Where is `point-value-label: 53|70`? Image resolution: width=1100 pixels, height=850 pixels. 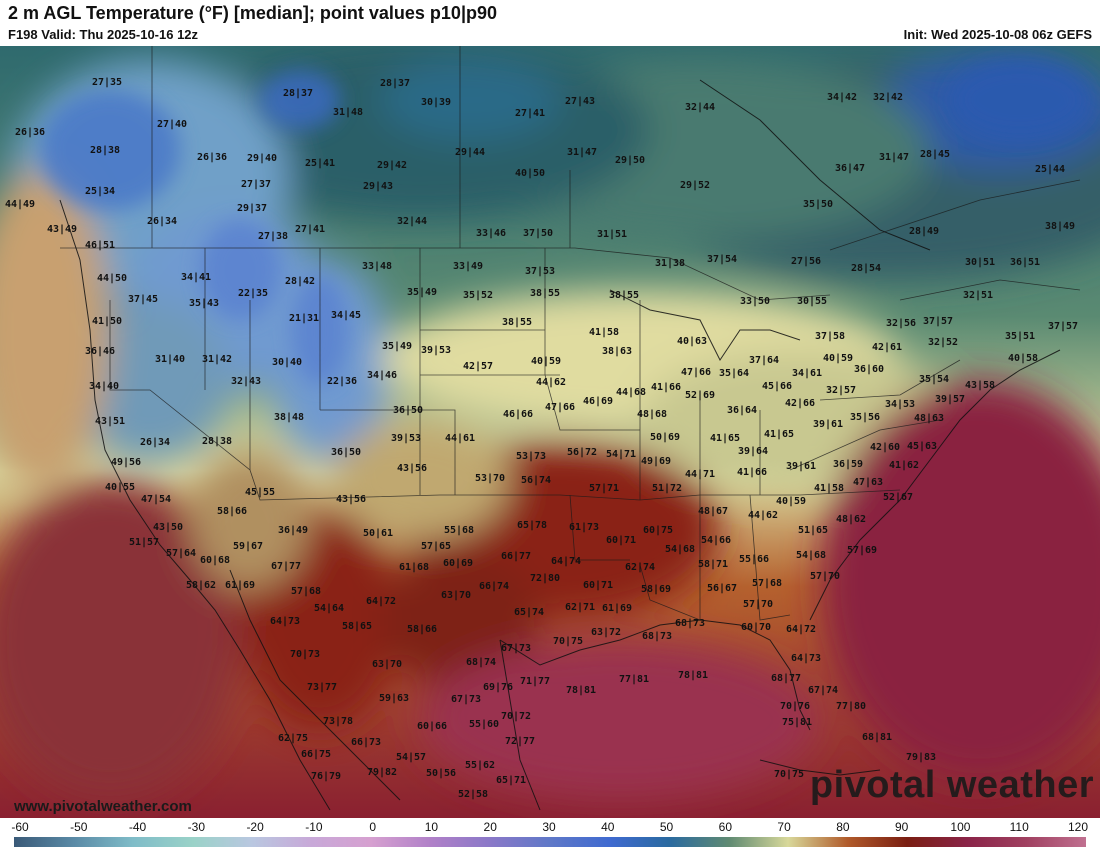
point-value-label: 53|70 is located at coordinates (490, 478).